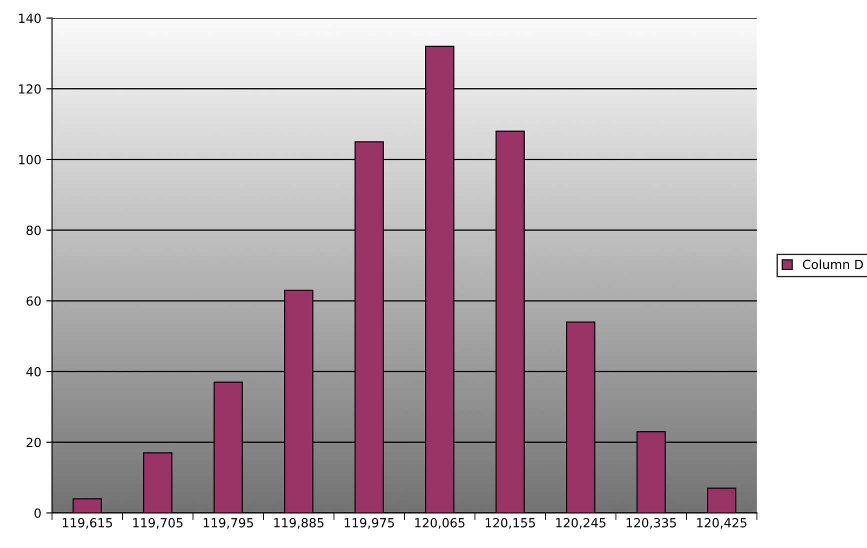 This screenshot has width=867, height=548. I want to click on y-tick-label: 0, so click(37, 513).